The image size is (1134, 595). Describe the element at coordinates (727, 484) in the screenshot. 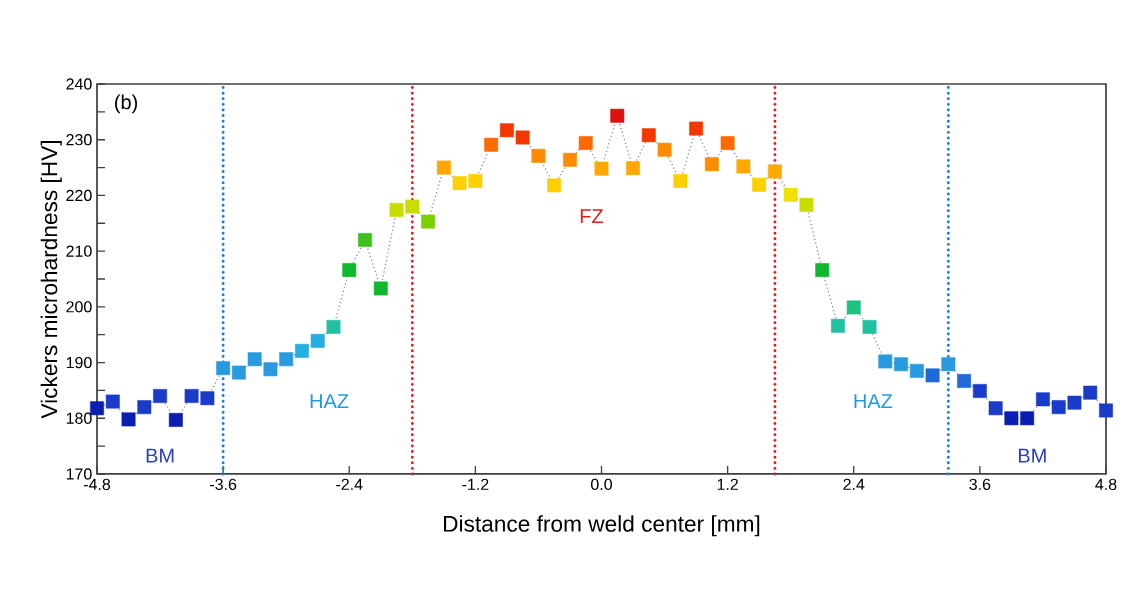

I see `x-tick-label: 1.2` at that location.